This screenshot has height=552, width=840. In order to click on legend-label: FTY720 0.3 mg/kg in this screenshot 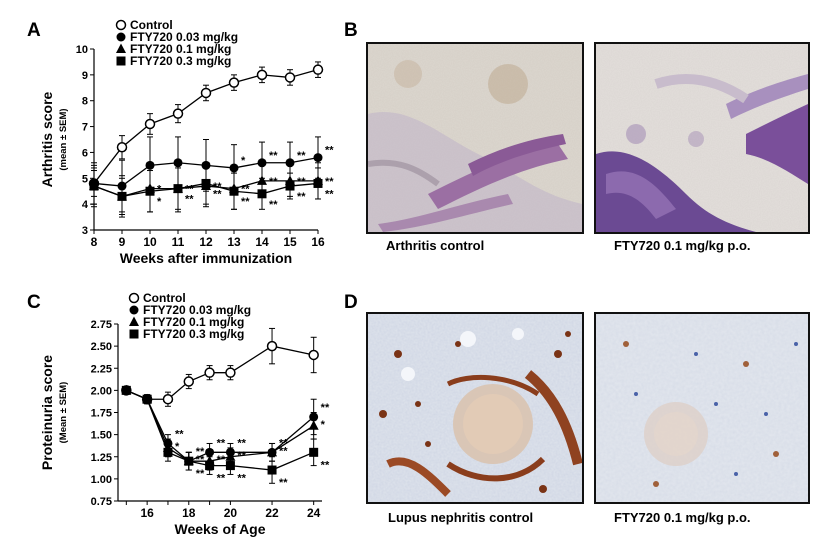, I will do `click(180, 61)`.